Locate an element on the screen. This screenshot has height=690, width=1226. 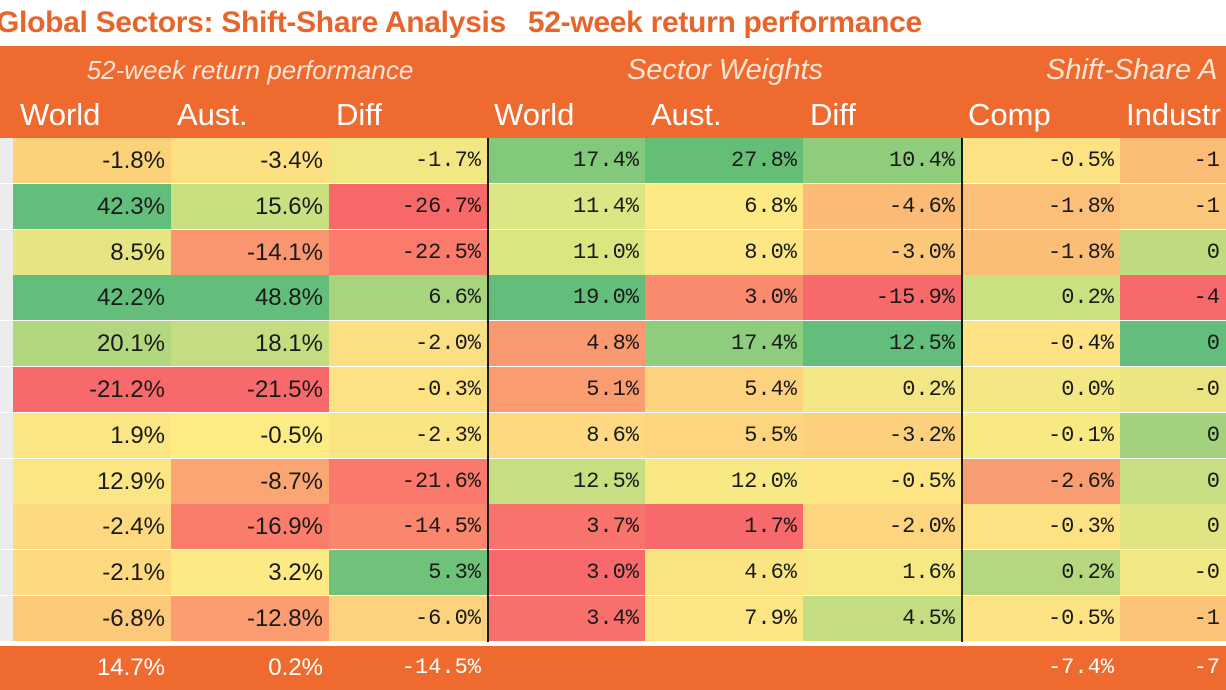
table-cell: -21.6% is located at coordinates (408, 481).